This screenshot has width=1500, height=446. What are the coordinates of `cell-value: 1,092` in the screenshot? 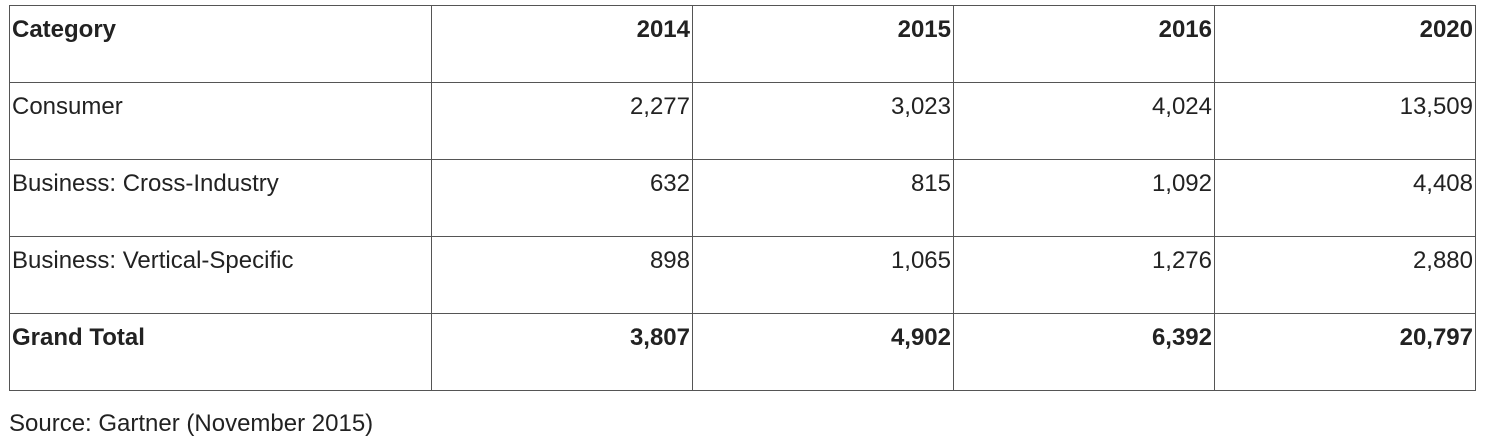 It's located at (1084, 198).